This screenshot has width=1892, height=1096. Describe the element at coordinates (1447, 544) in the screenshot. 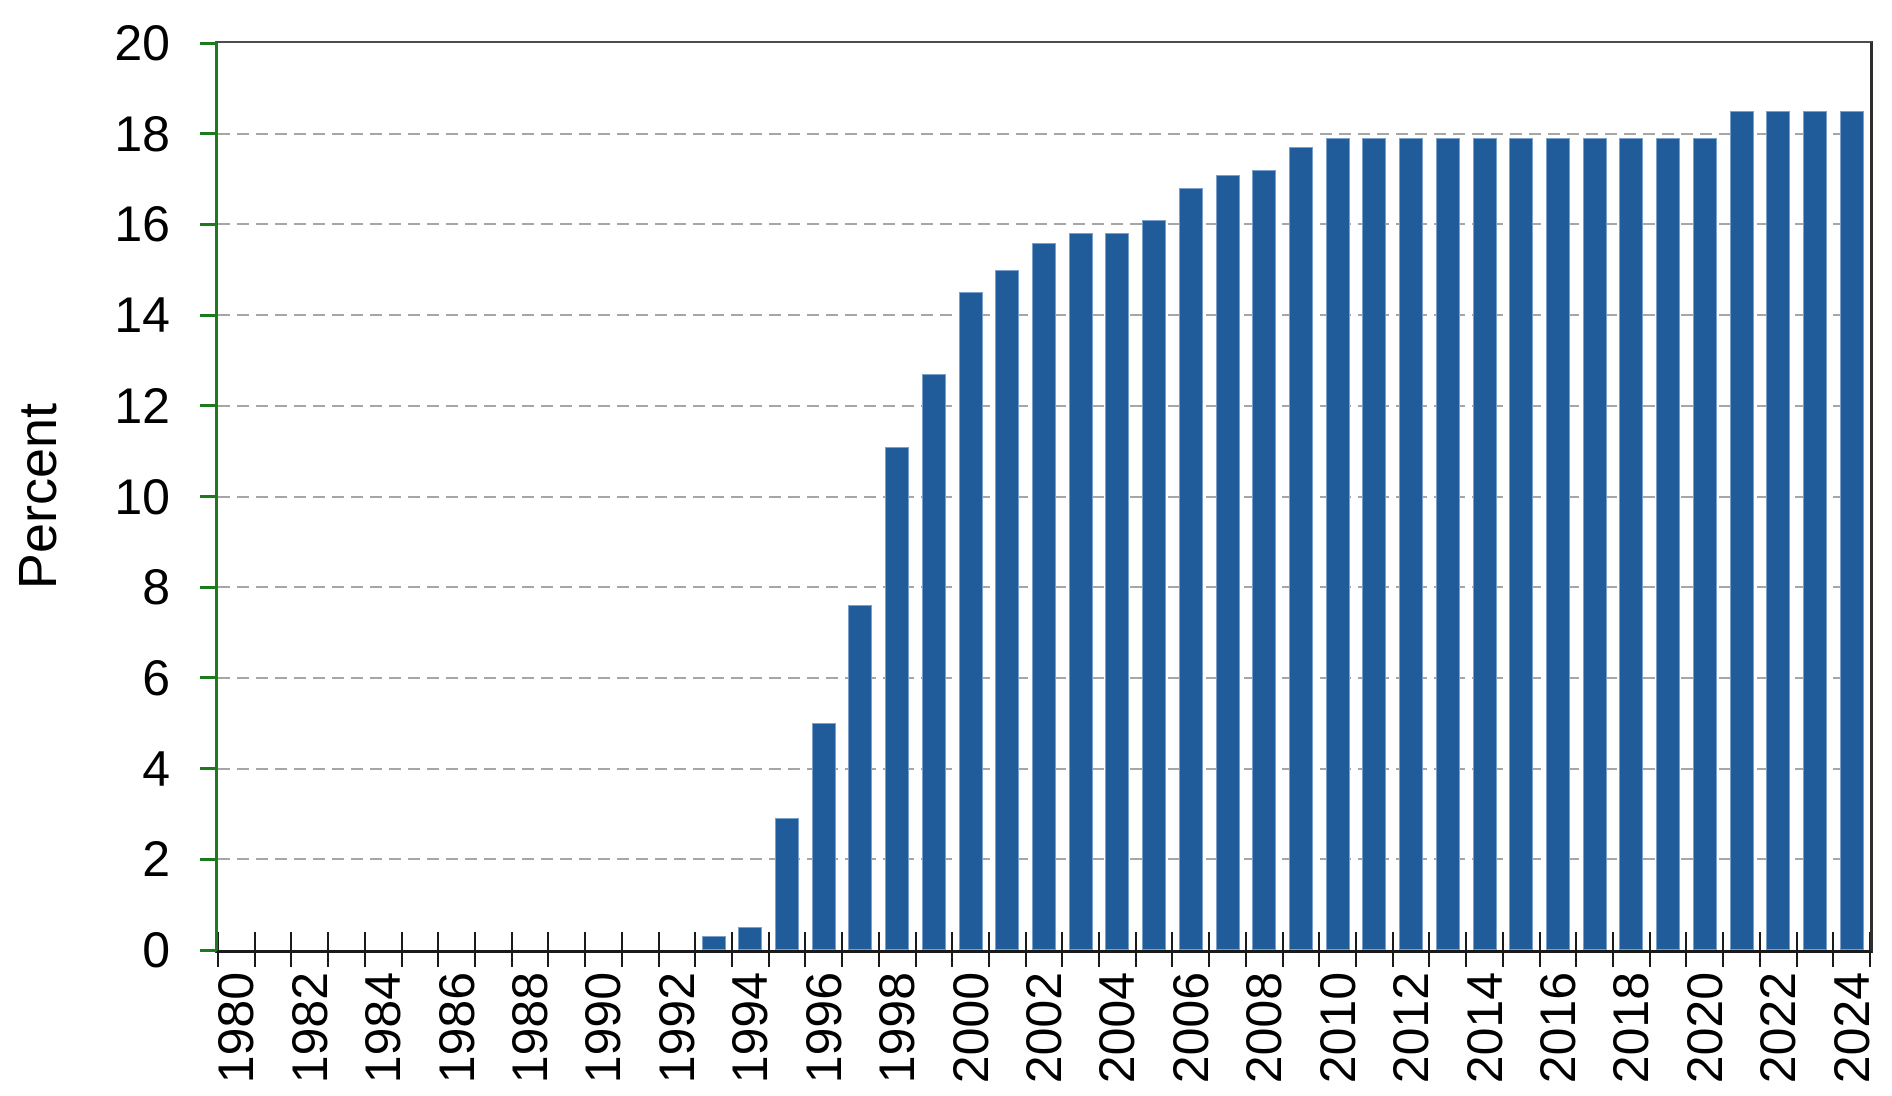

I see `bar-2013` at that location.